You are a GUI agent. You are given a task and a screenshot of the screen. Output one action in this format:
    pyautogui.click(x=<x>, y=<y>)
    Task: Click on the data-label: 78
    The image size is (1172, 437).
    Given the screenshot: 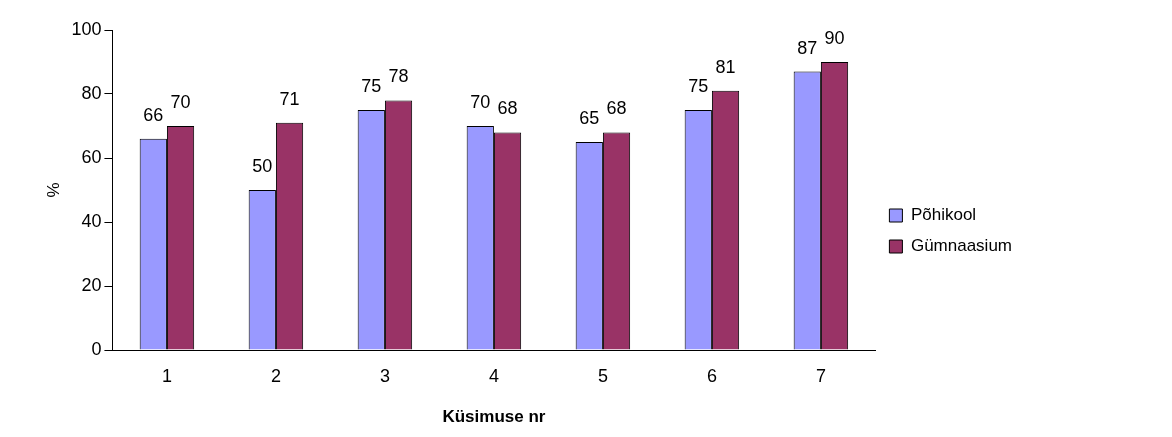 What is the action you would take?
    pyautogui.click(x=398, y=76)
    